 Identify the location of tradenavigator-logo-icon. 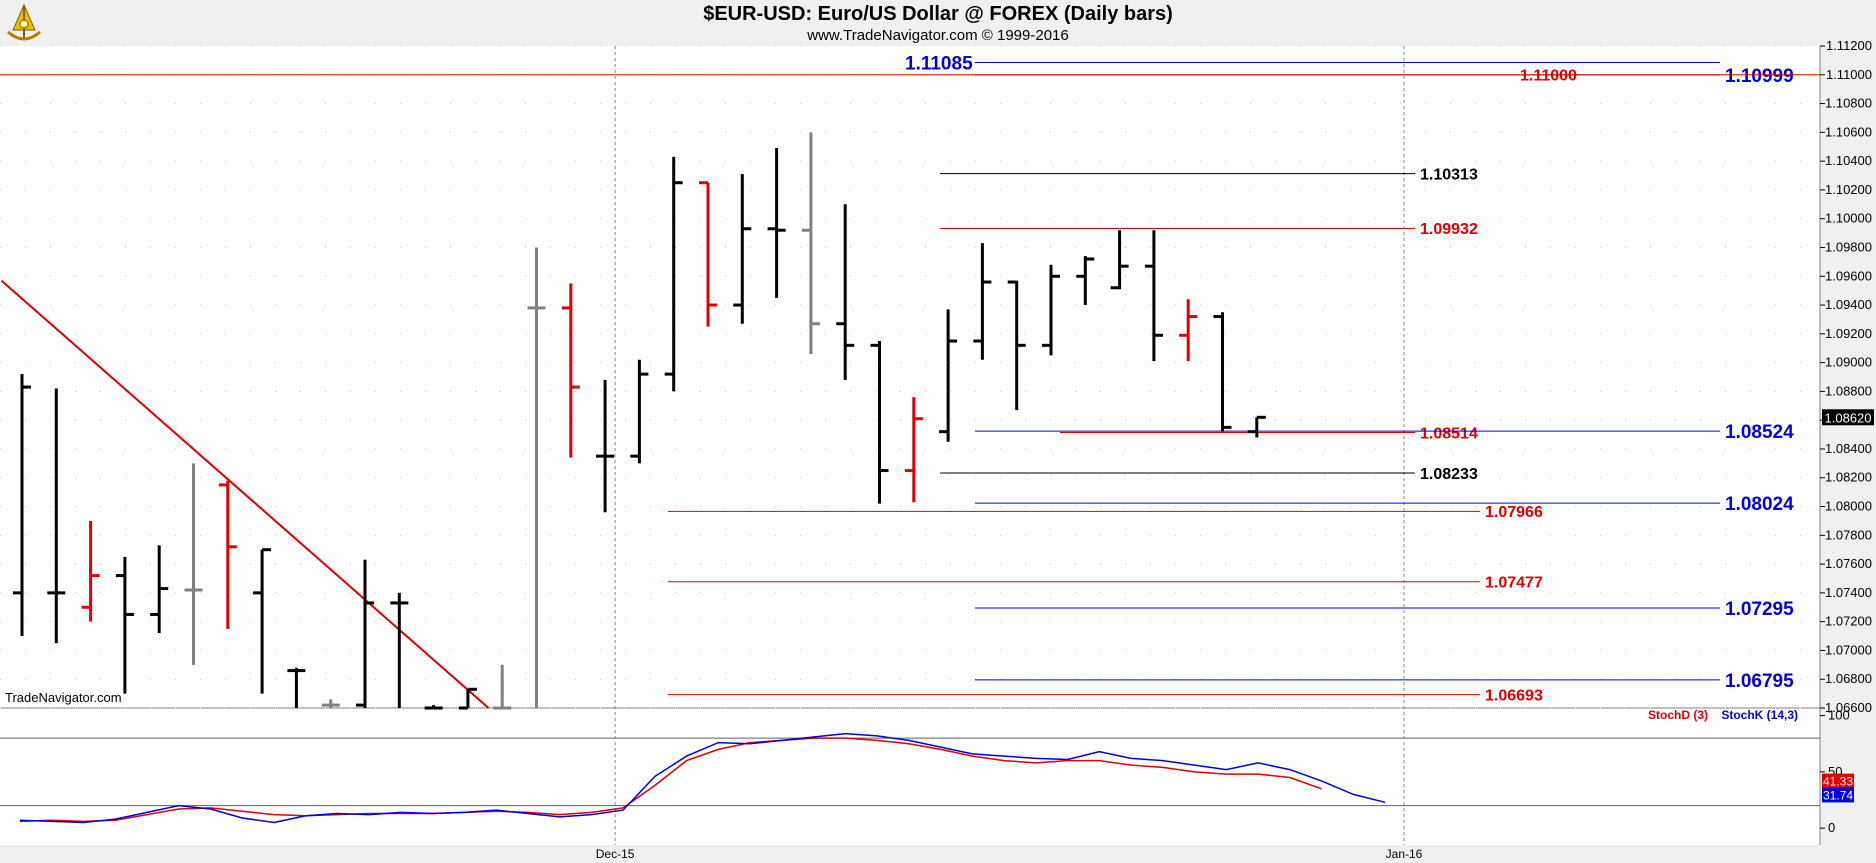
(24, 23).